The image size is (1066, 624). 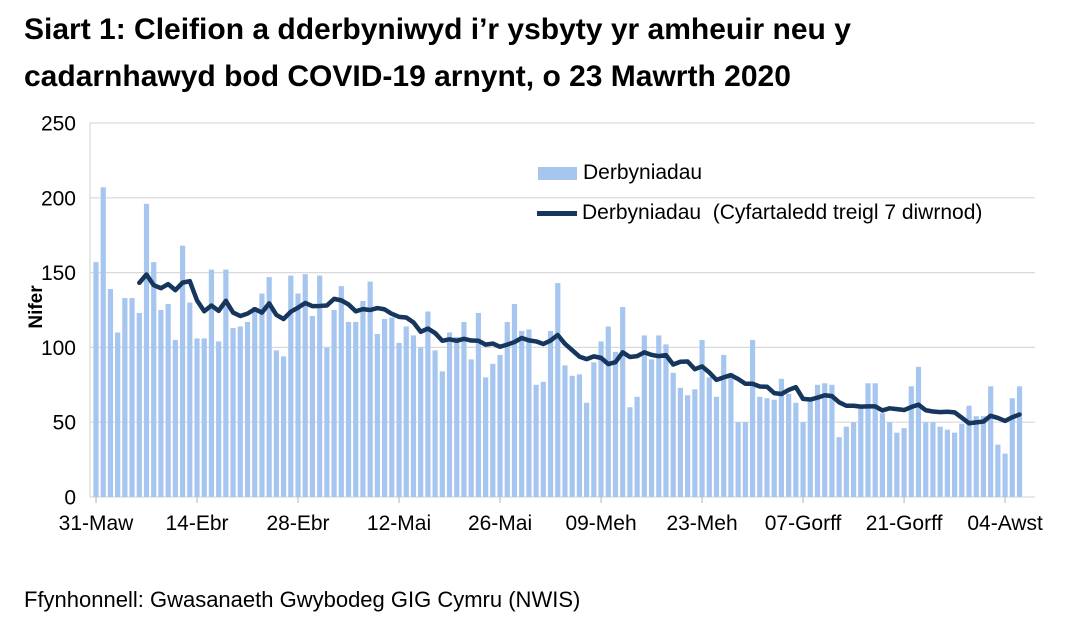 What do you see at coordinates (500, 523) in the screenshot?
I see `x-tick-label: 26-Mai` at bounding box center [500, 523].